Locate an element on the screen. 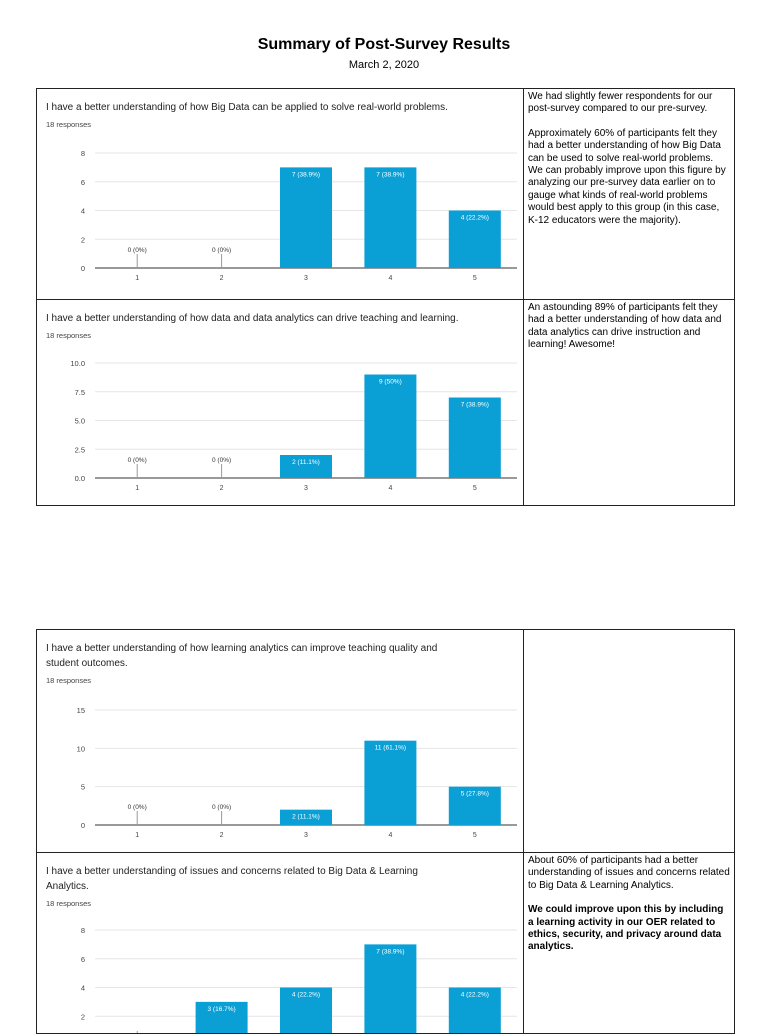  data-label: 3 (16.7%) is located at coordinates (222, 1009).